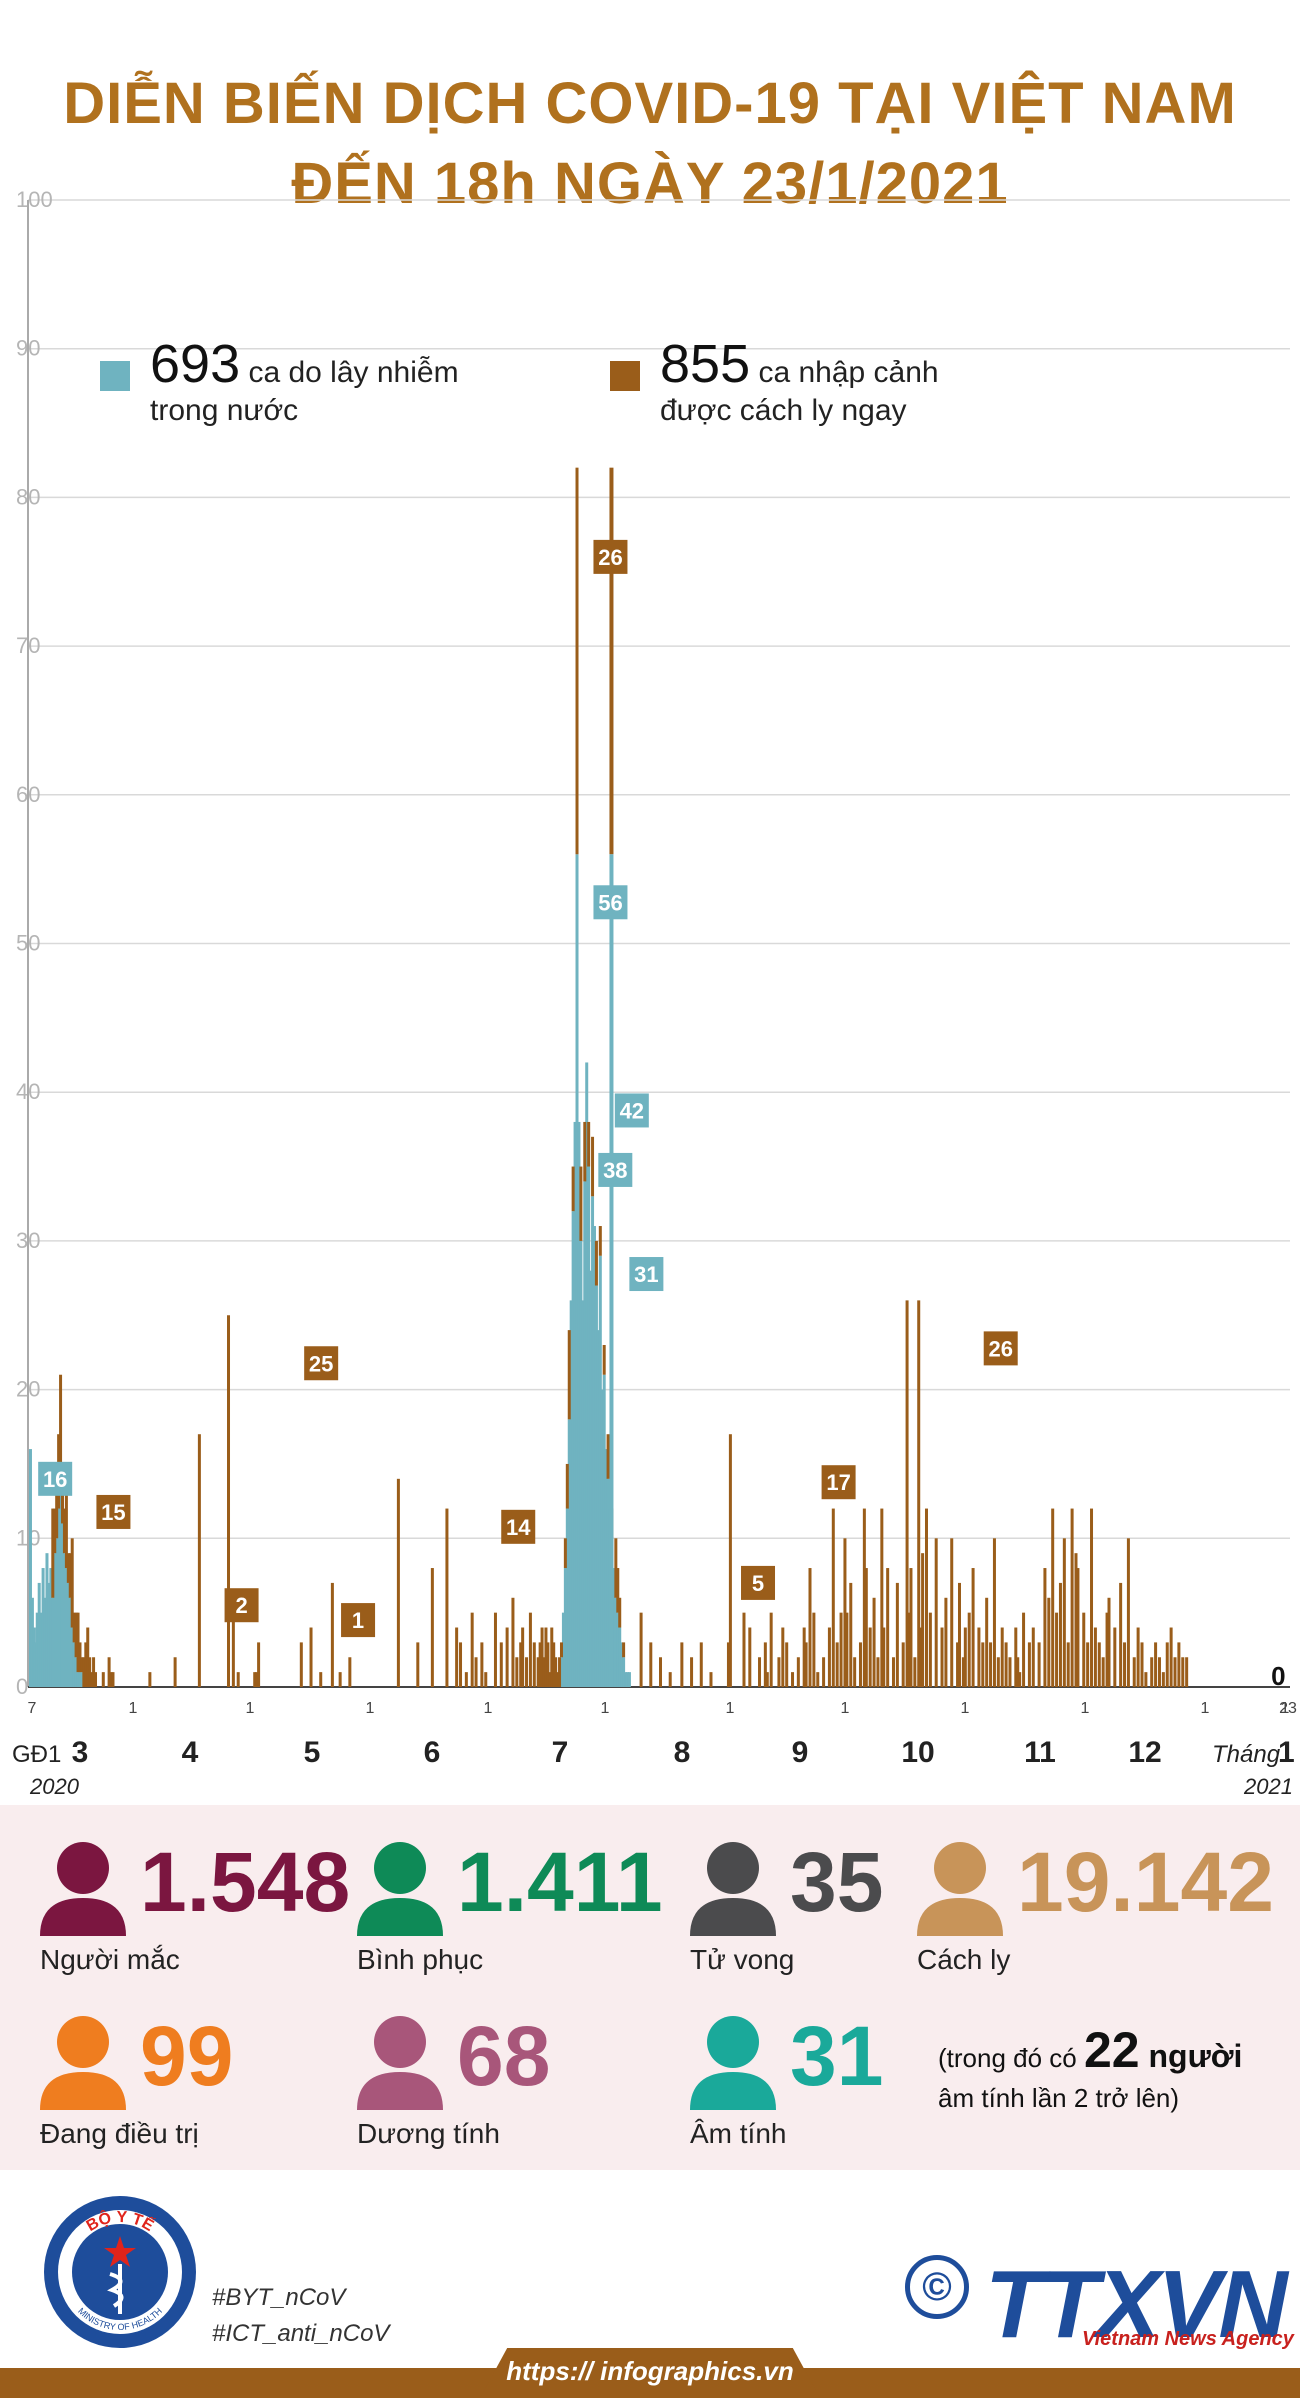  Describe the element at coordinates (1288, 1708) in the screenshot. I see `x-tick-label: 23` at that location.